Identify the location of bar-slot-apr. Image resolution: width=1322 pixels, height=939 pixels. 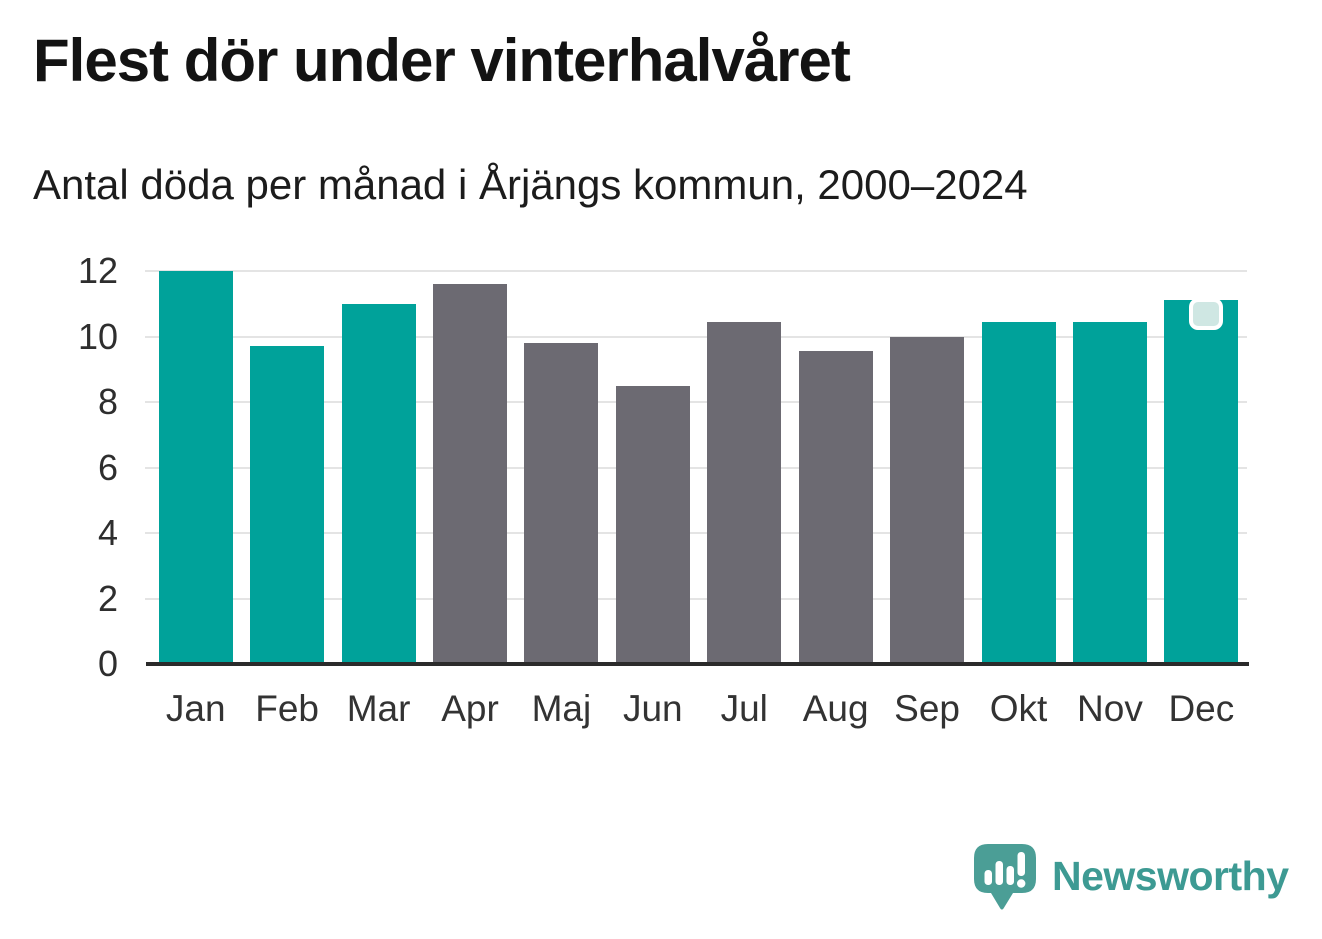
(469, 467).